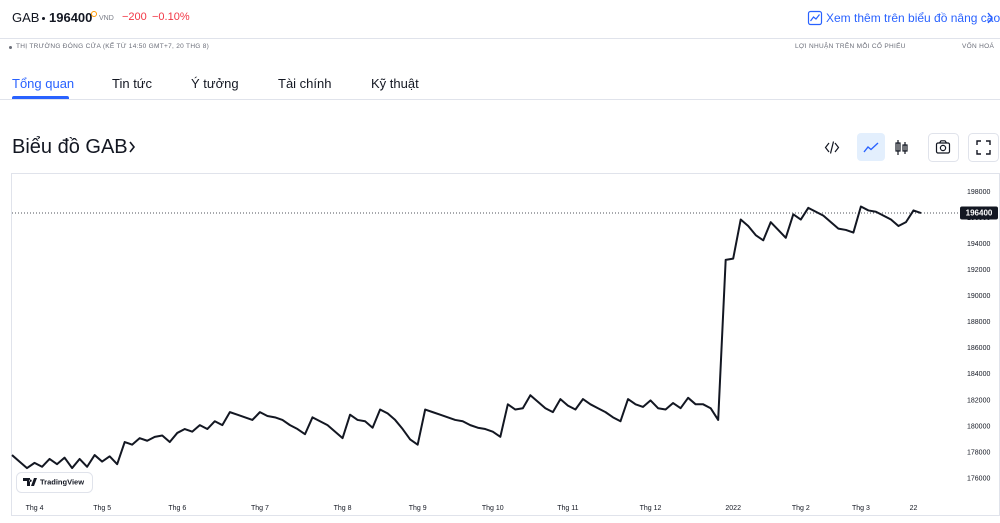 Image resolution: width=1000 pixels, height=523 pixels. I want to click on x-tick-label: Thg 8, so click(343, 508).